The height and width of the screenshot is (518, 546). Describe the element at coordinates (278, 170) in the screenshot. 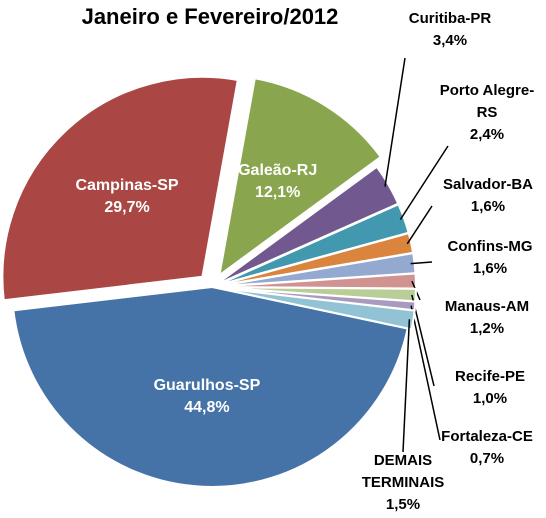

I see `category-label: Galeão-RJ` at that location.